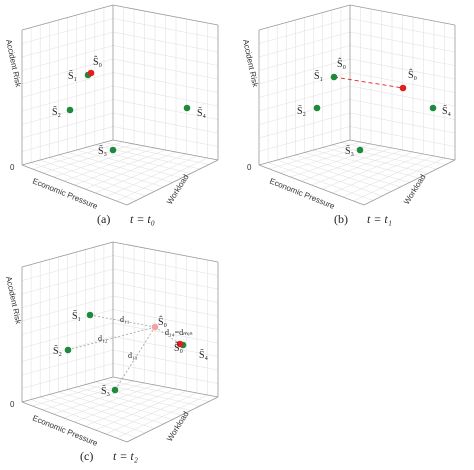 Image resolution: width=474 pixels, height=470 pixels. I want to click on point-label: S̃₂, so click(57, 350).